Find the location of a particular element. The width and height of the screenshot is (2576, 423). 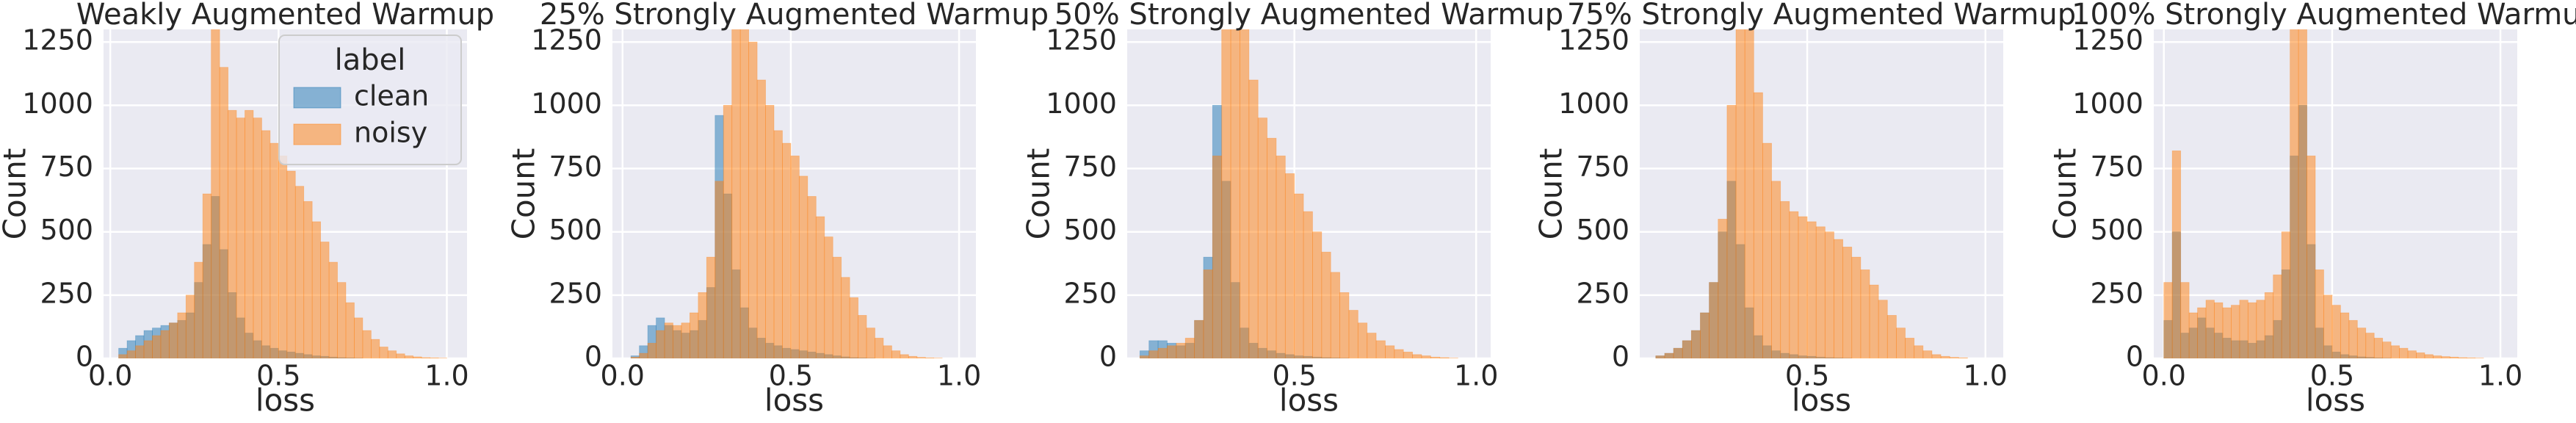

chart-title: 50% Strongly Augmented Warmup is located at coordinates (1308, 16).